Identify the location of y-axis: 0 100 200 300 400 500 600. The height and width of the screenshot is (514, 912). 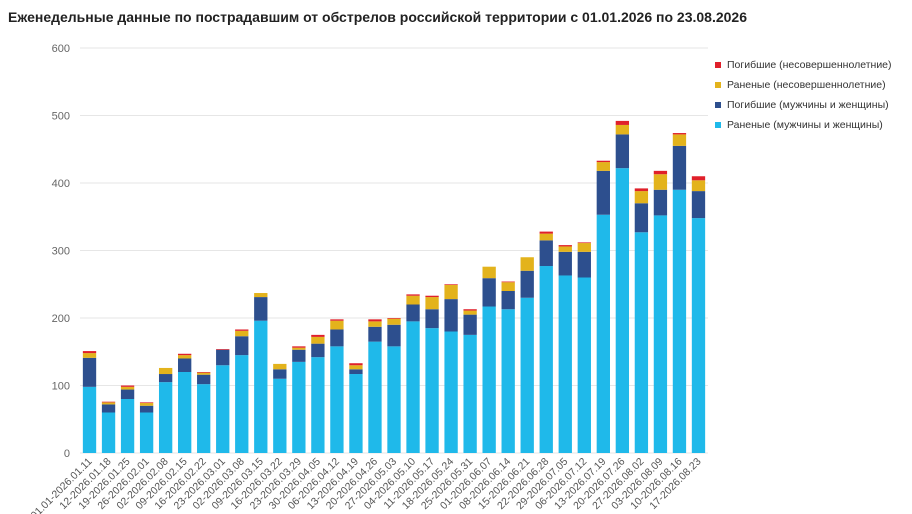
(61, 251).